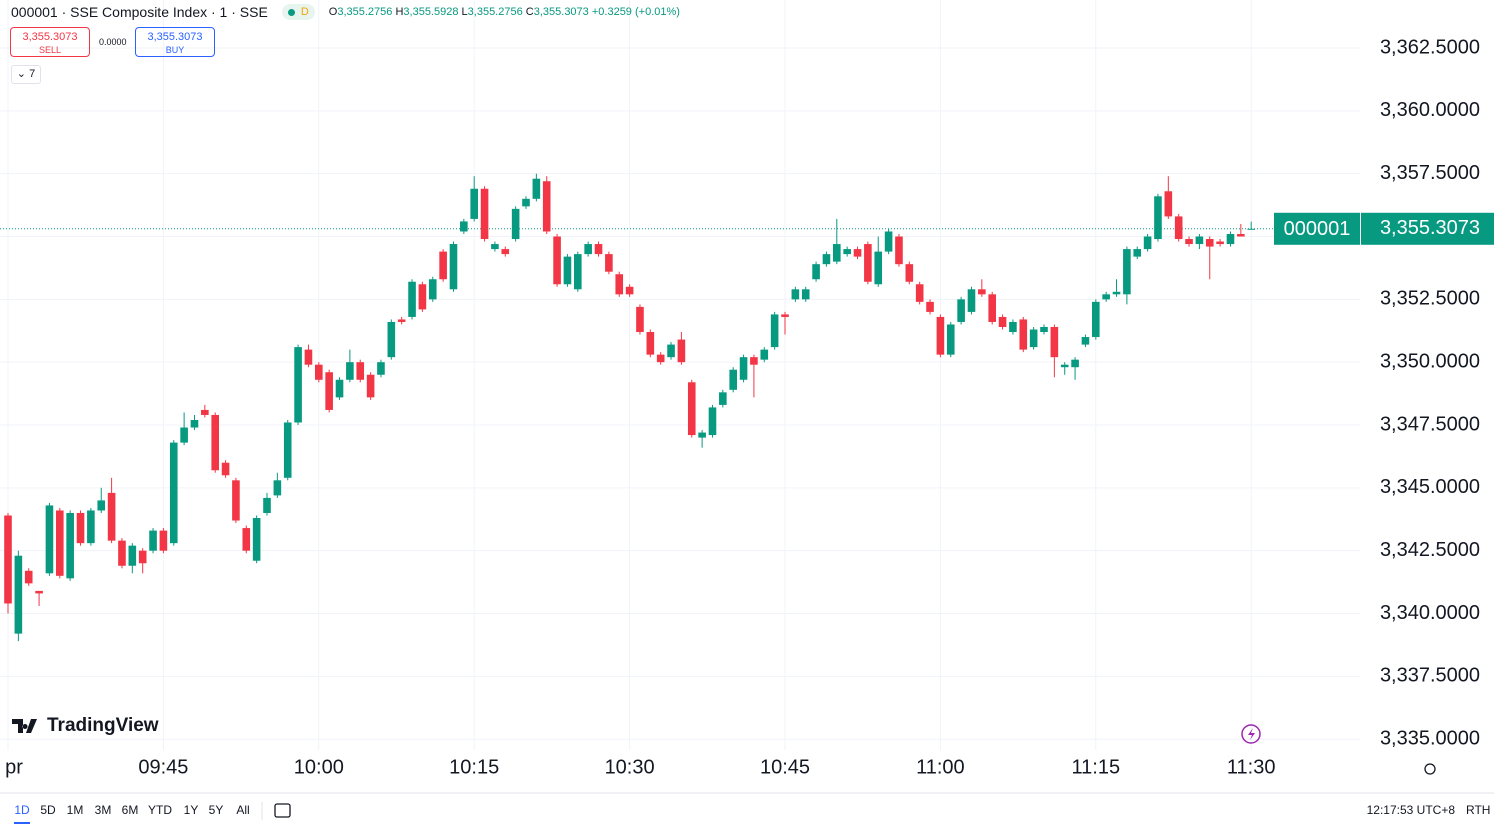  Describe the element at coordinates (1096, 767) in the screenshot. I see `x-tick-label: 11:15` at that location.